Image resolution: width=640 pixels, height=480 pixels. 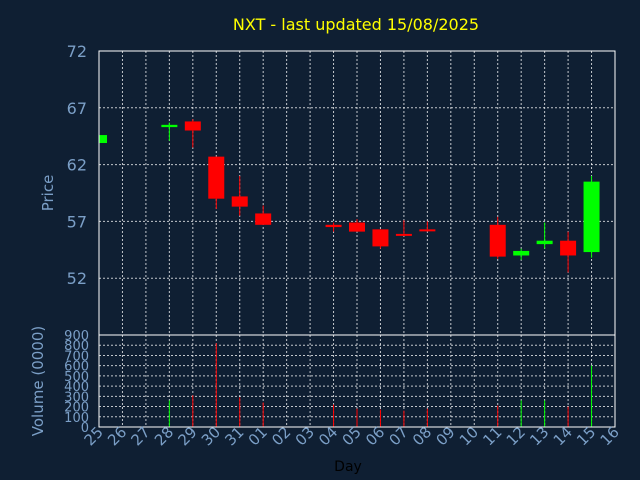 What do you see at coordinates (76, 377) in the screenshot?
I see `volume-tick-label: 500` at bounding box center [76, 377].